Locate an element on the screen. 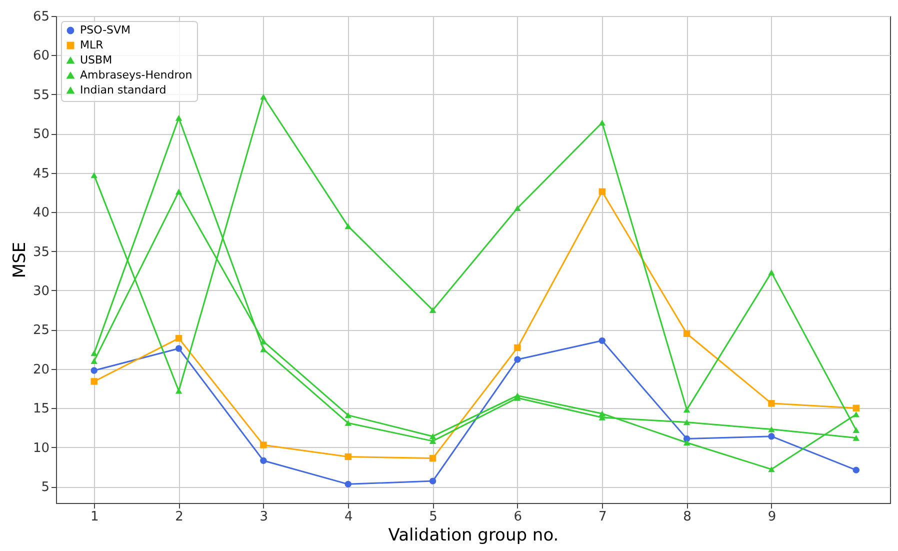 The width and height of the screenshot is (898, 551). legend-label: Indian standard is located at coordinates (123, 90).